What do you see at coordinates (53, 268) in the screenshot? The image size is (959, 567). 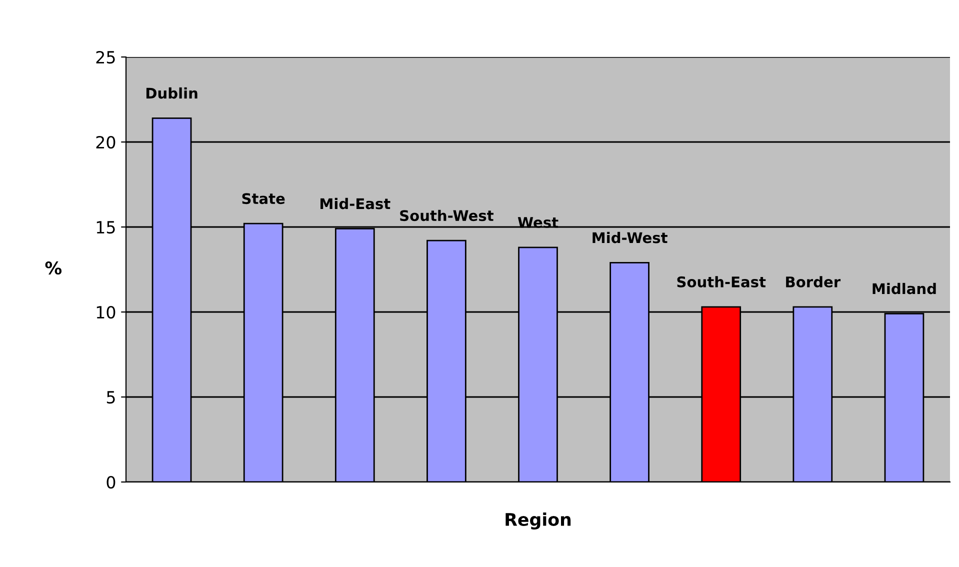 I see `y-axis-title: %` at bounding box center [53, 268].